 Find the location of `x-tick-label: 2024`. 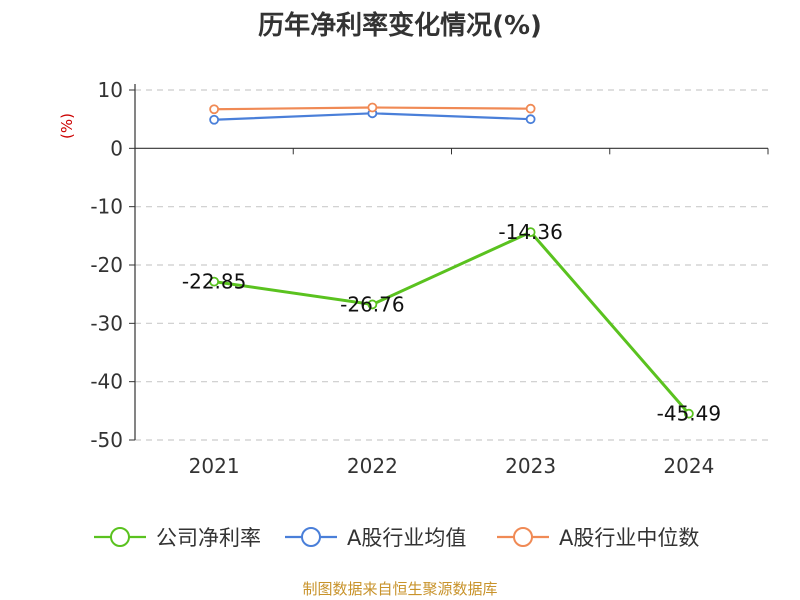

x-tick-label: 2024 is located at coordinates (688, 466).